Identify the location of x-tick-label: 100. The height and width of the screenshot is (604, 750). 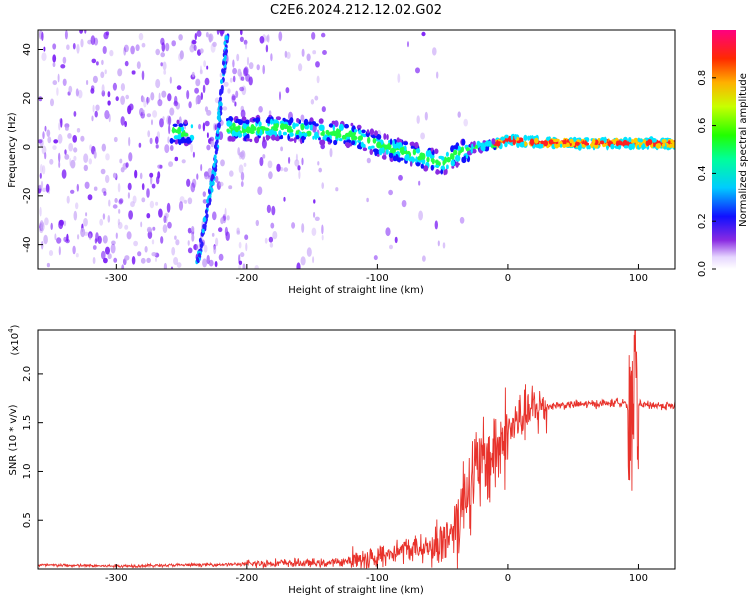
(638, 578).